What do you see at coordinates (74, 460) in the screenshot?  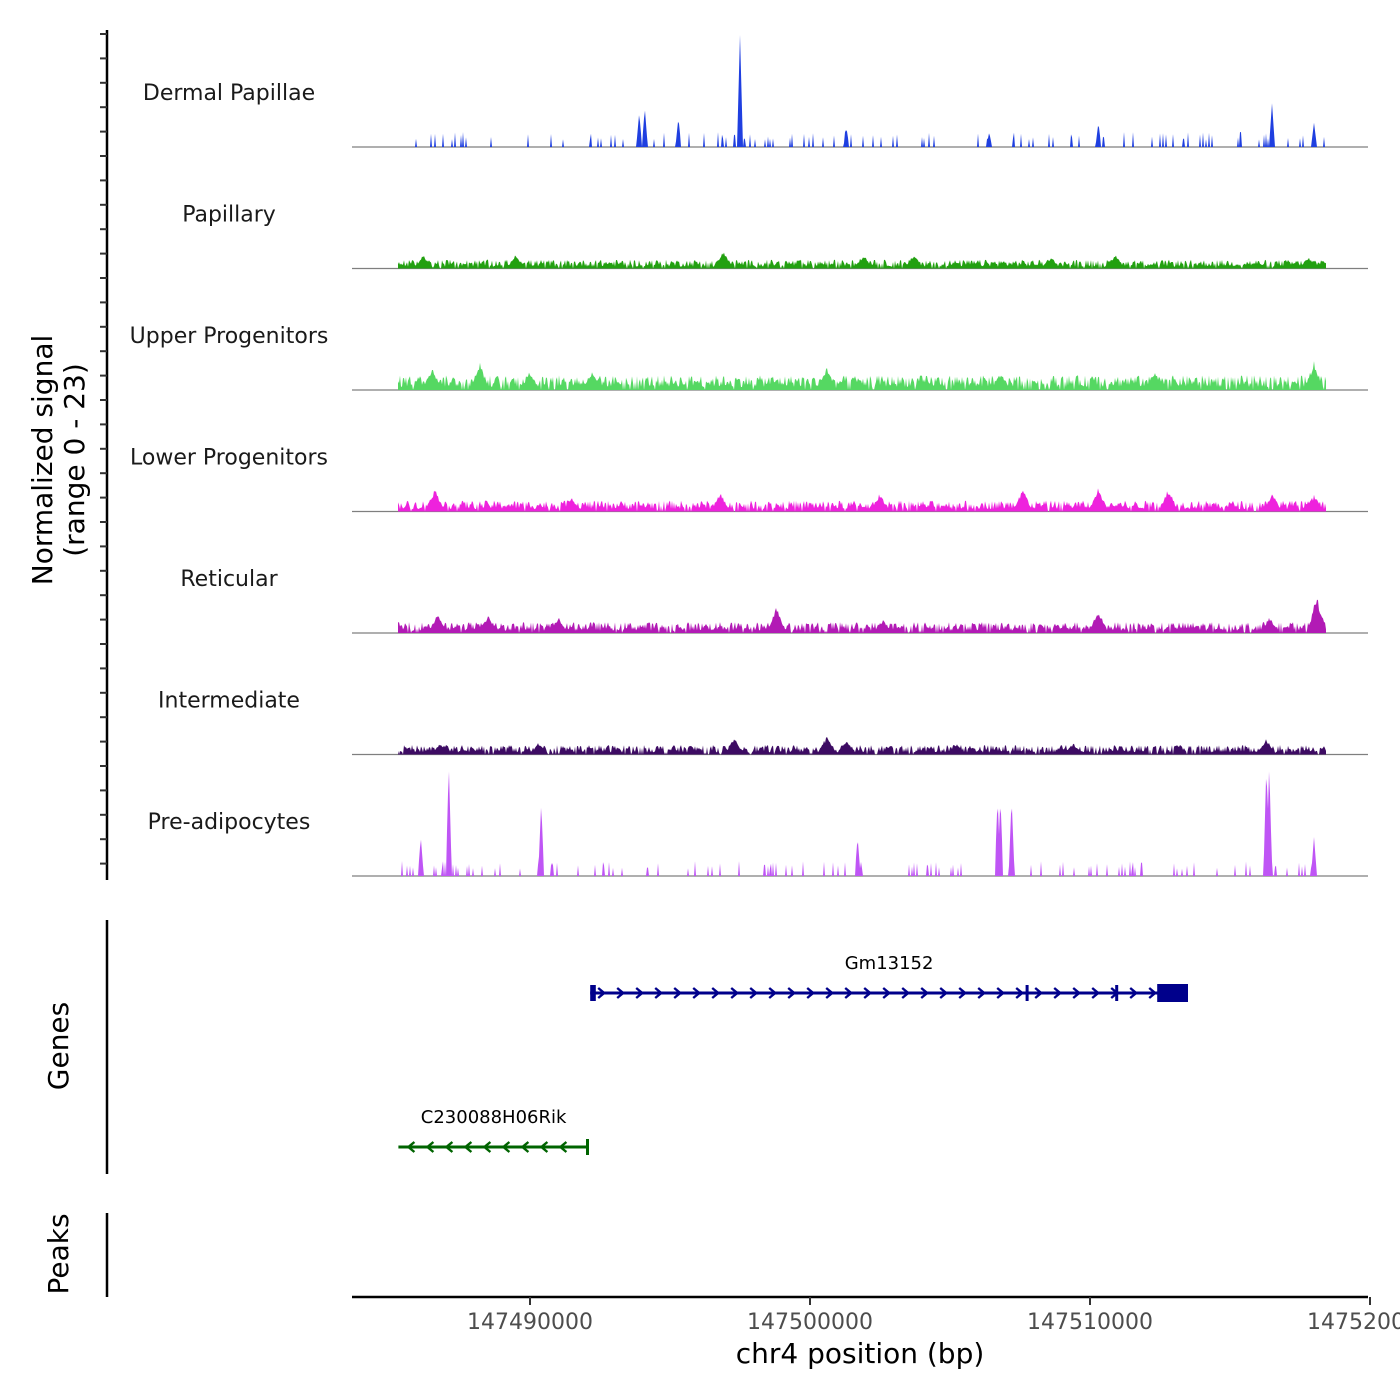 I see `coverage-ylabel-line2: (range 0 - 23)` at bounding box center [74, 460].